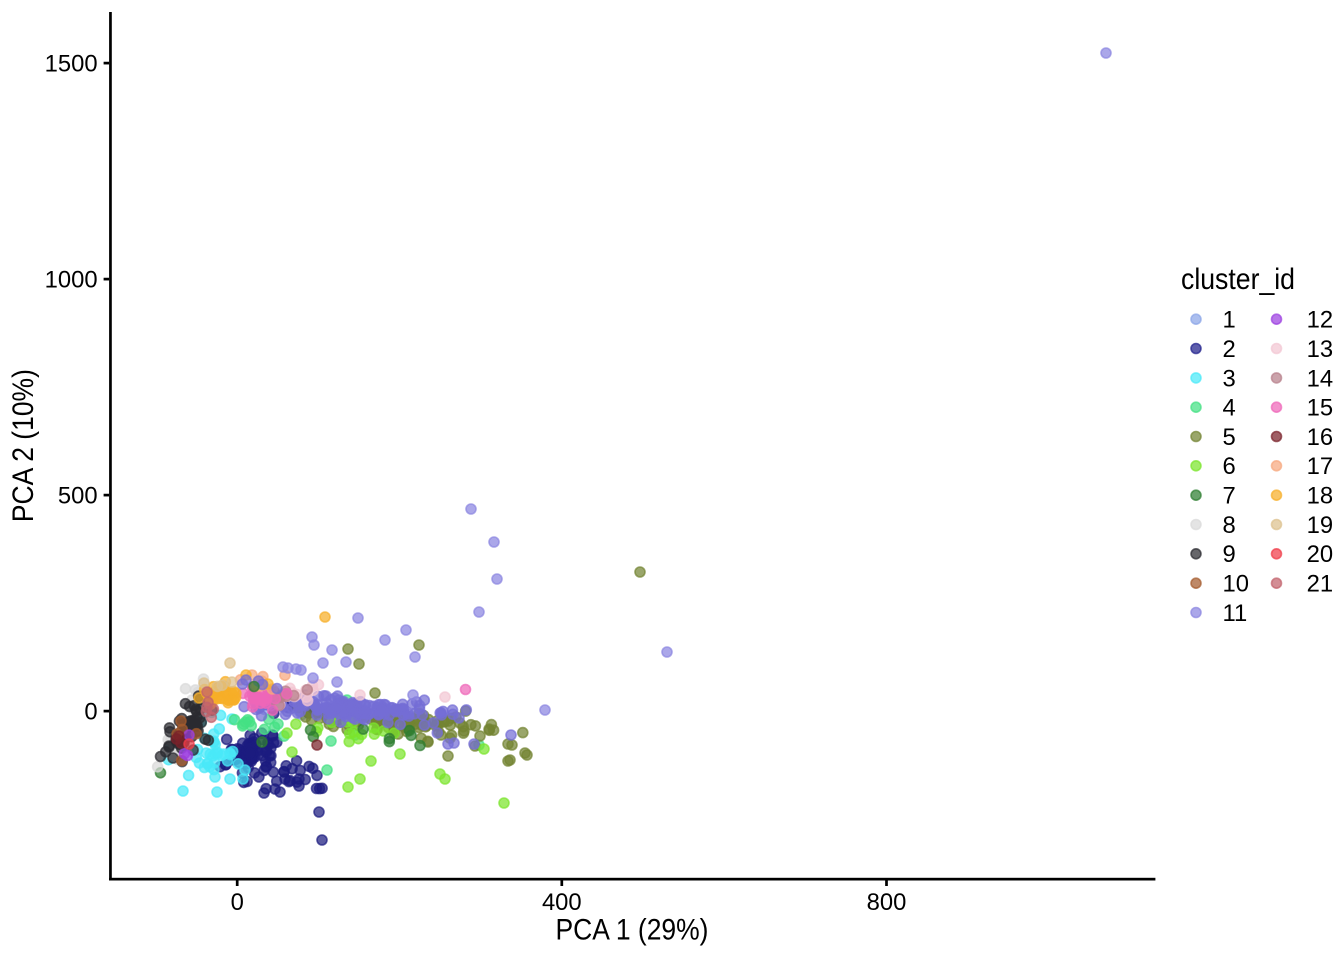 The image size is (1344, 960). Describe the element at coordinates (1320, 437) in the screenshot. I see `svg-text: 16` at that location.